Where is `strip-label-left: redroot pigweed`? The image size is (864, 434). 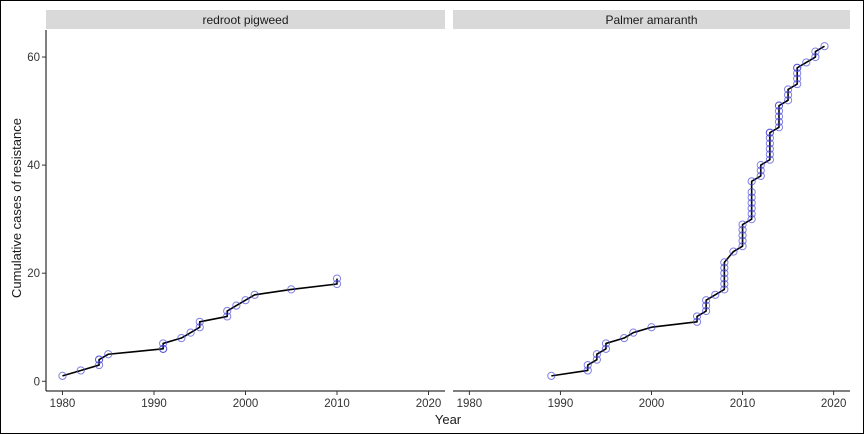
strip-label-left: redroot pigweed is located at coordinates (245, 20).